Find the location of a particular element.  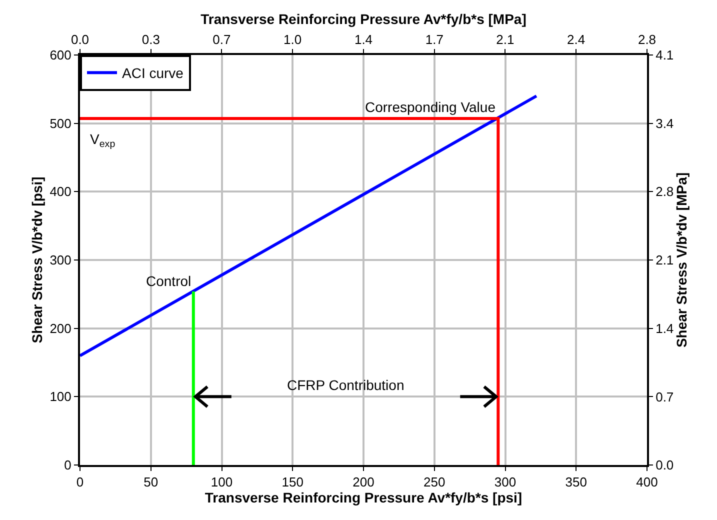

annotation: V$_{exp}$ is located at coordinates (103, 140).